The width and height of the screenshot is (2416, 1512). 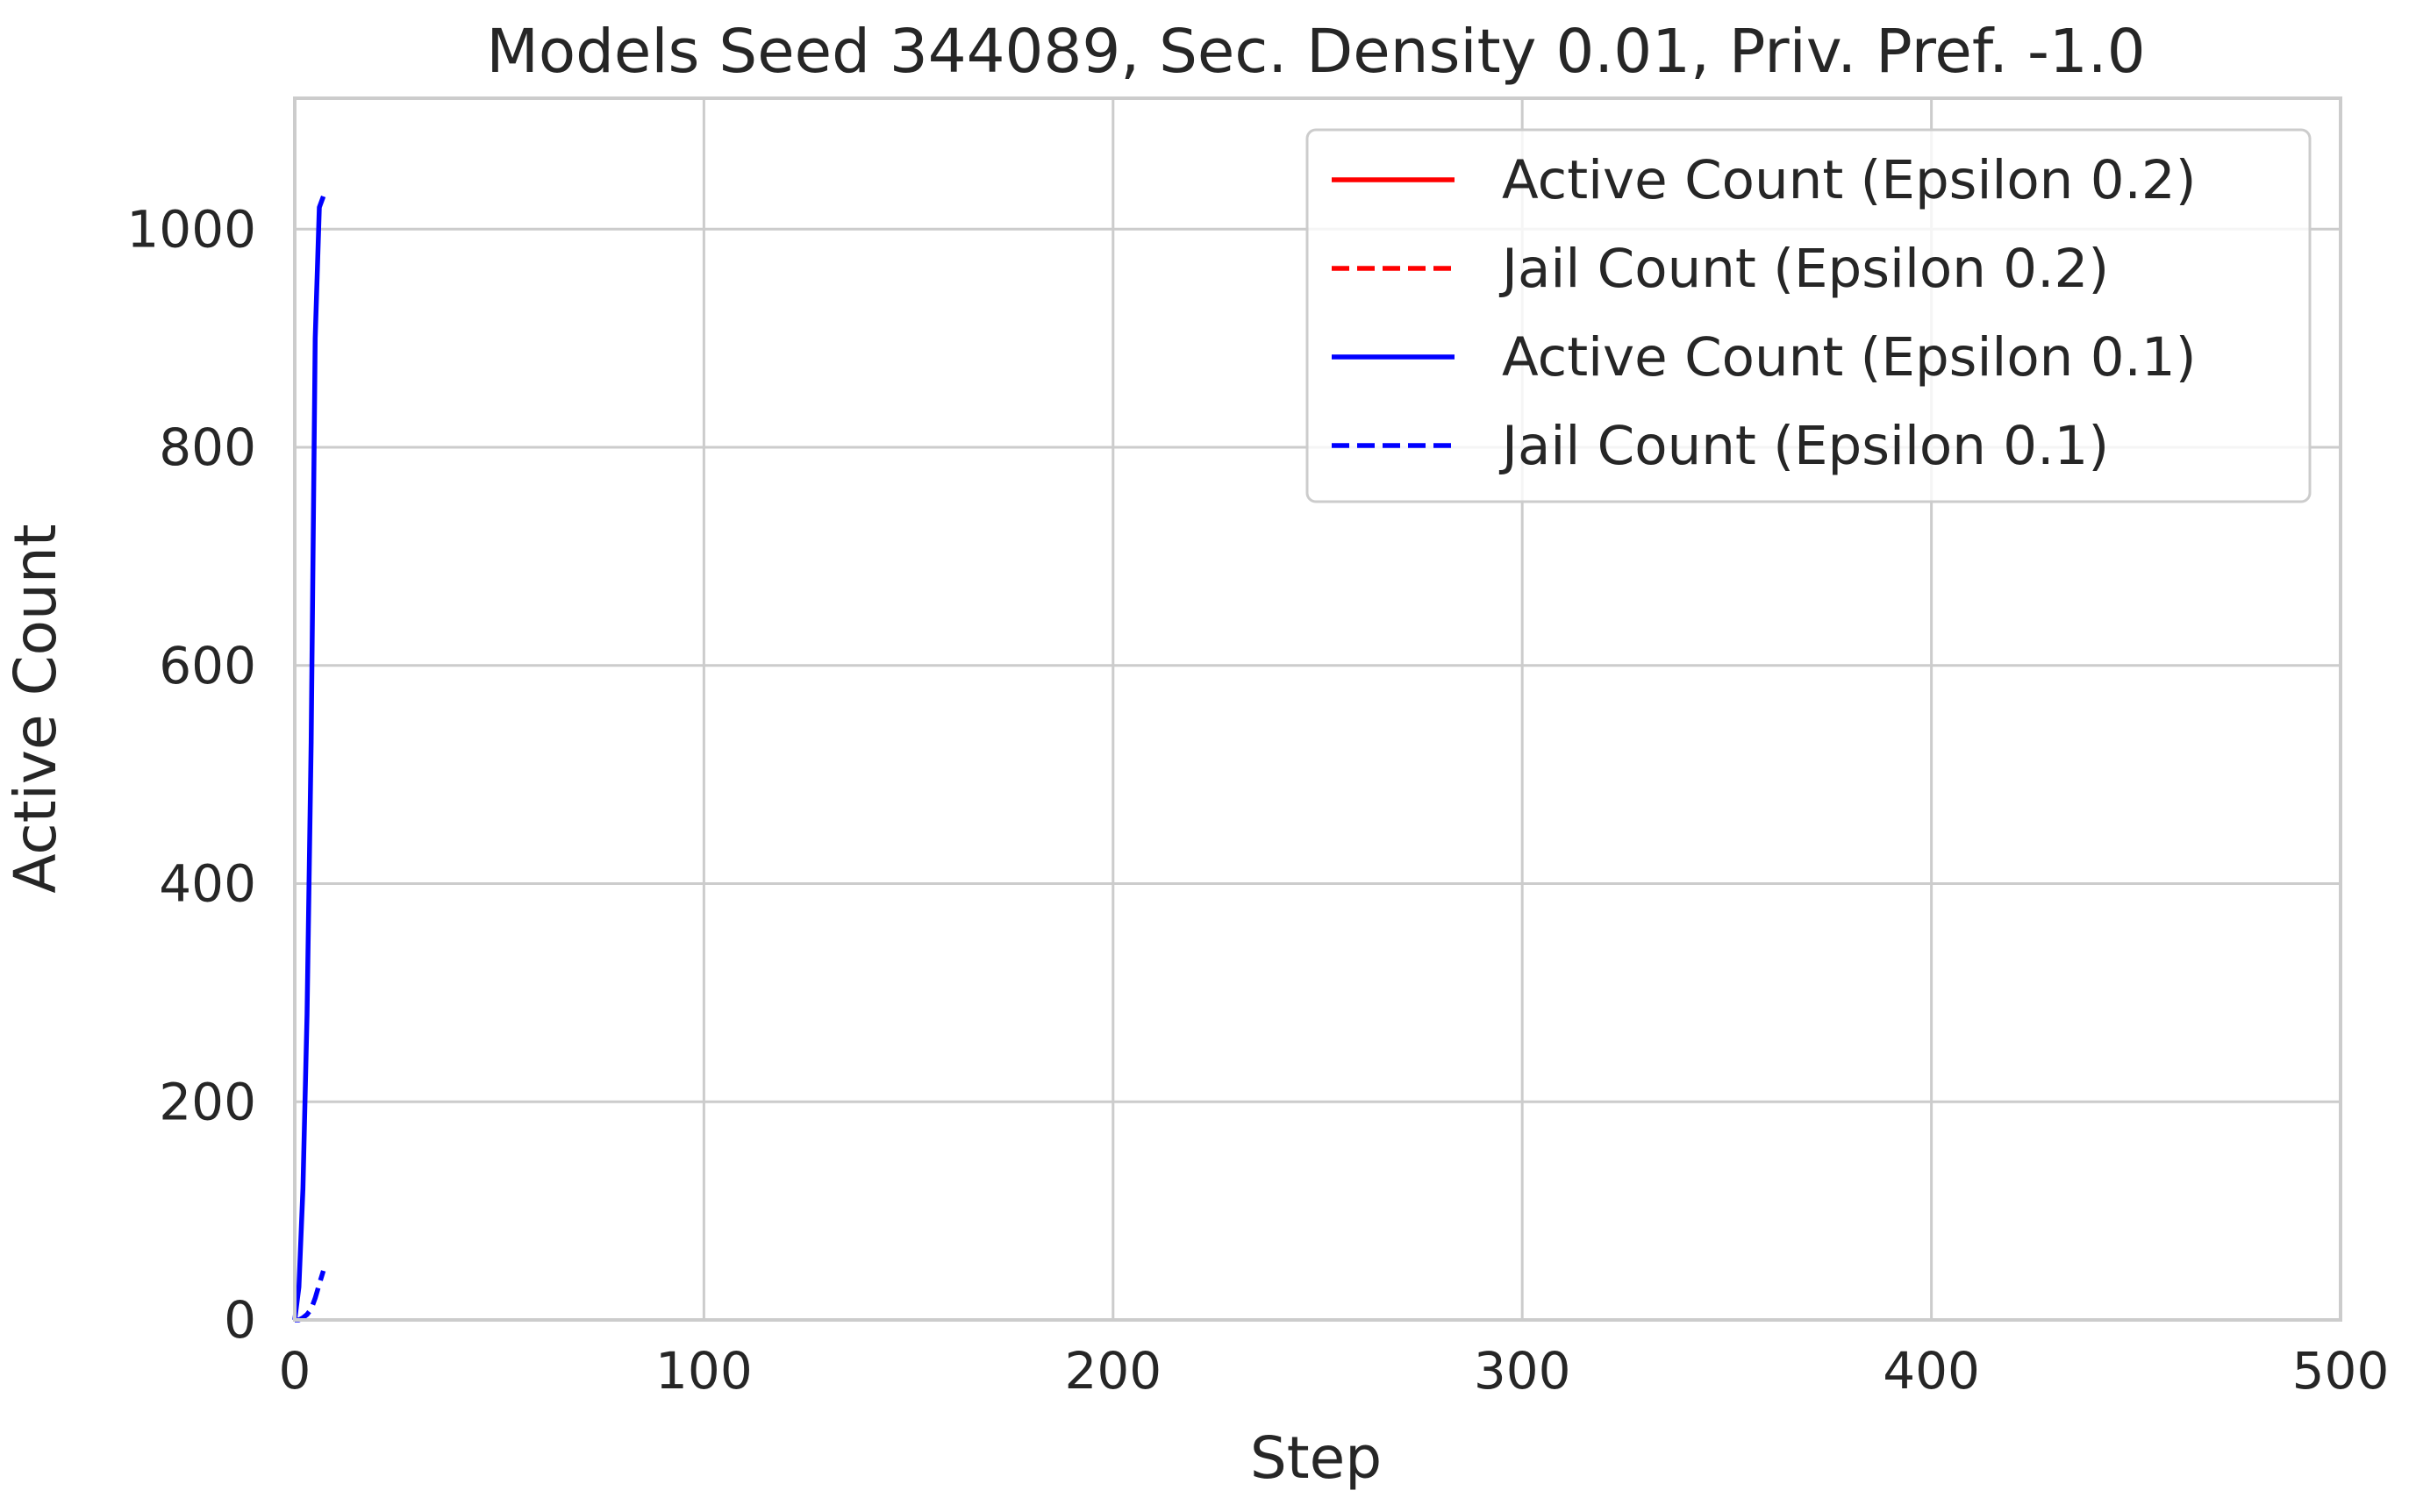 What do you see at coordinates (1804, 269) in the screenshot?
I see `legend-label: Jail Count (Epsilon 0.2)` at bounding box center [1804, 269].